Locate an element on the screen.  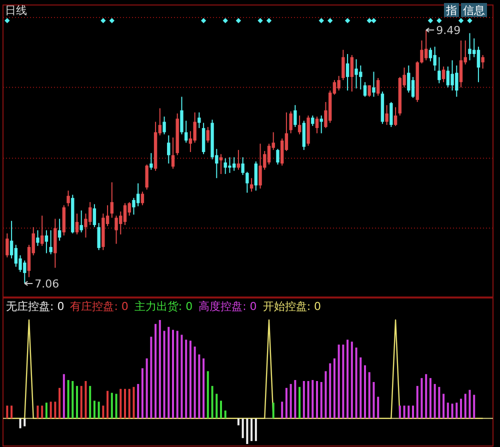
chart-title: 日线 is located at coordinates (16, 10).